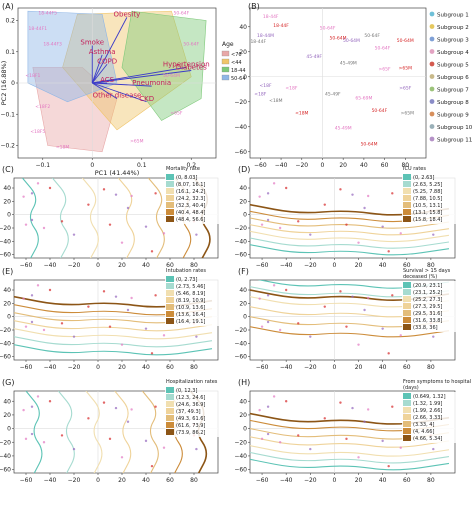 The height and width of the screenshot is (511, 474). I want to click on pca-point-label: 50-64F, so click(191, 45).